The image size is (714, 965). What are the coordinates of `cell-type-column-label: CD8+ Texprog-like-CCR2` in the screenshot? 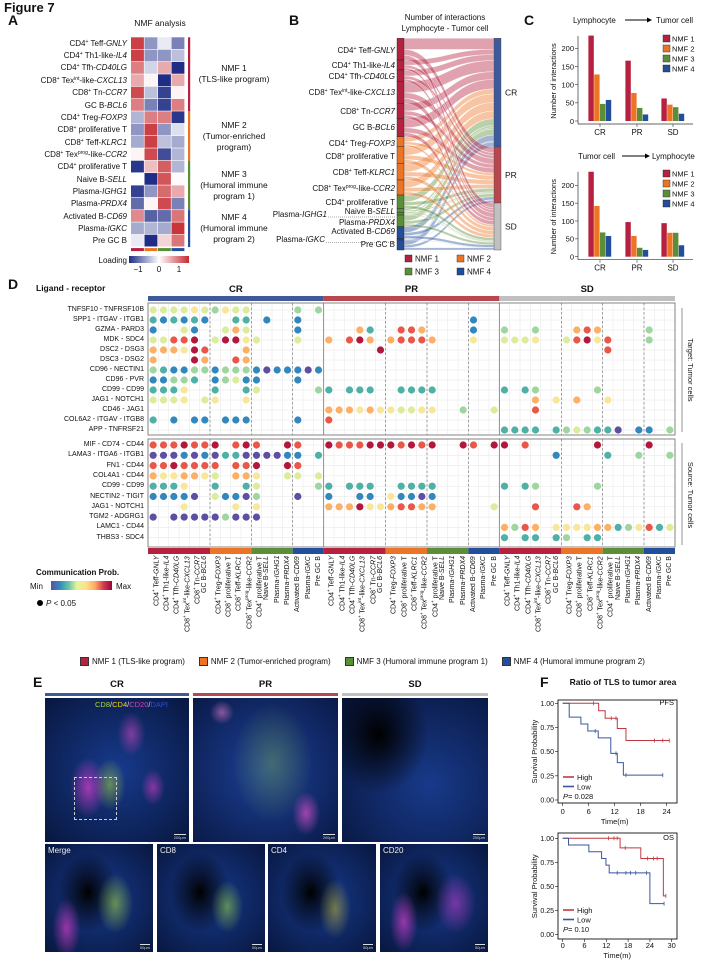 It's located at (247, 604).